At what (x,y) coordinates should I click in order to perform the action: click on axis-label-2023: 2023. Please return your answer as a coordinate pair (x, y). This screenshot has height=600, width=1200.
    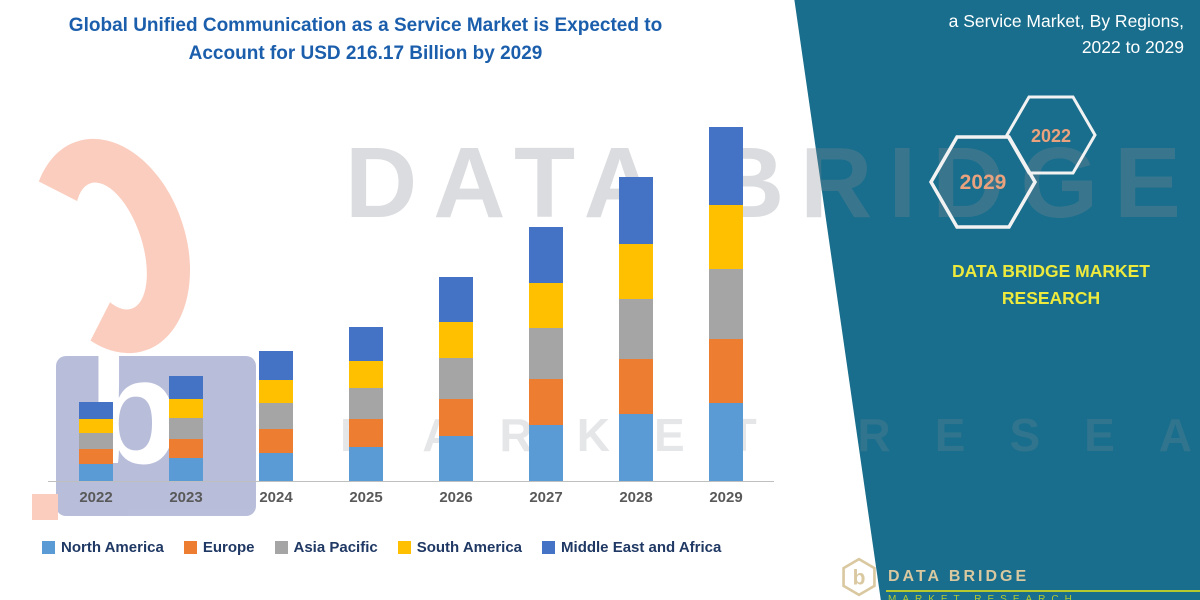
    Looking at the image, I should click on (186, 497).